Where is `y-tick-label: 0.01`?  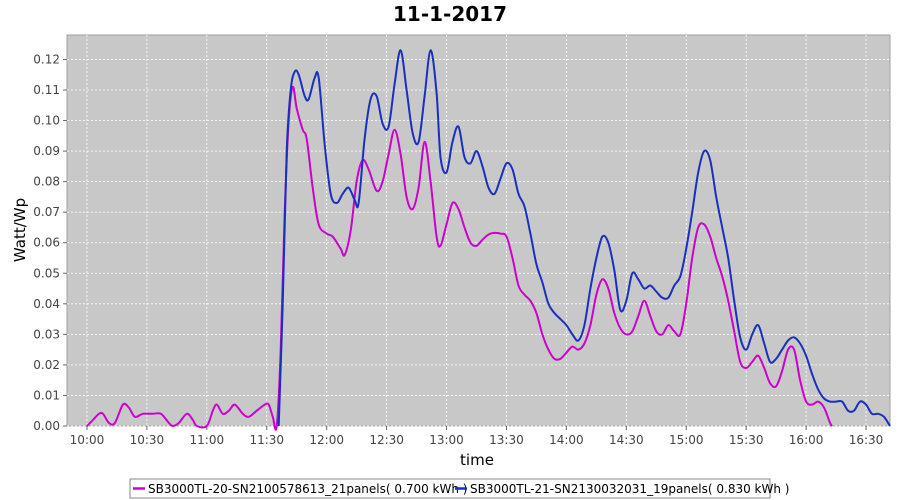
y-tick-label: 0.01 is located at coordinates (46, 395).